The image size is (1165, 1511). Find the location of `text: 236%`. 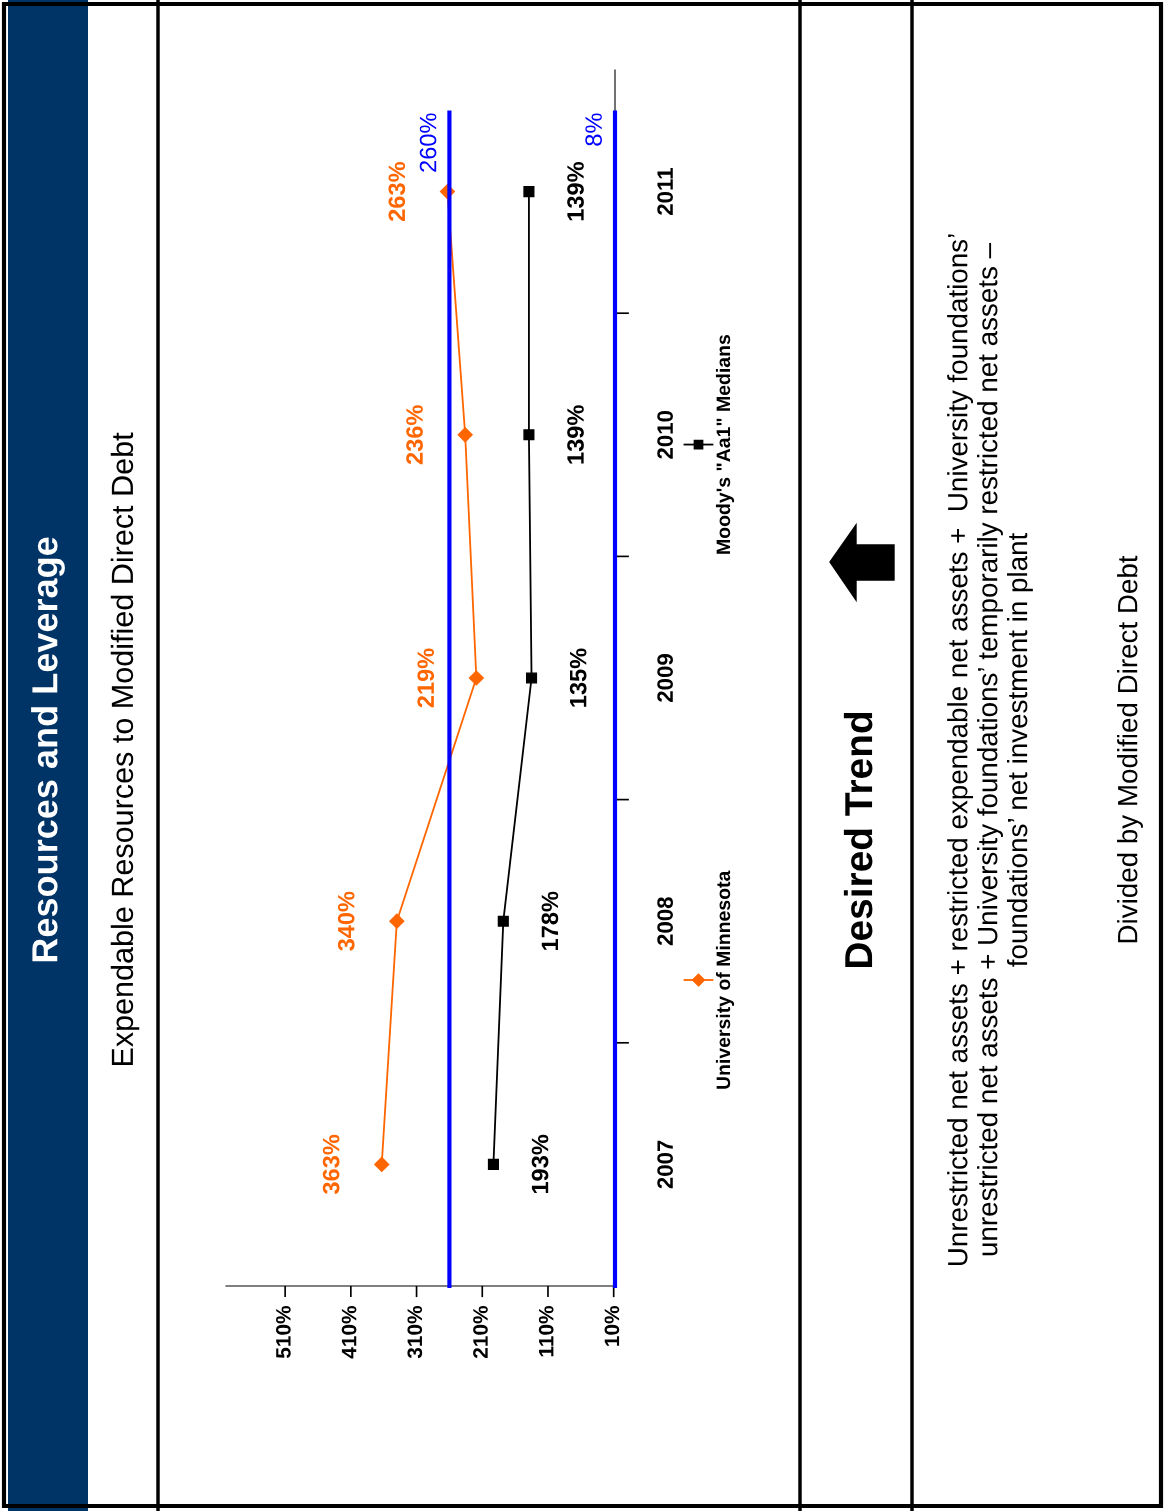

text: 236% is located at coordinates (414, 435).